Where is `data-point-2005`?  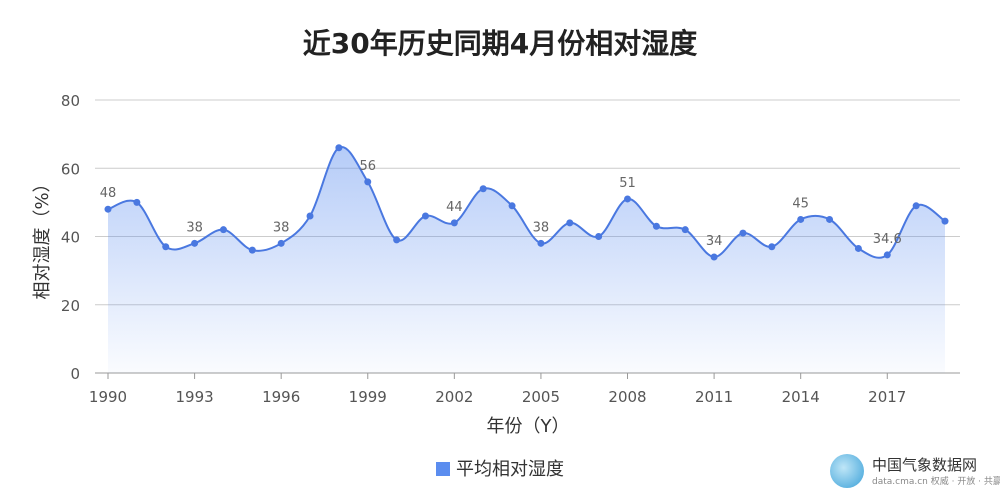 data-point-2005 is located at coordinates (541, 243).